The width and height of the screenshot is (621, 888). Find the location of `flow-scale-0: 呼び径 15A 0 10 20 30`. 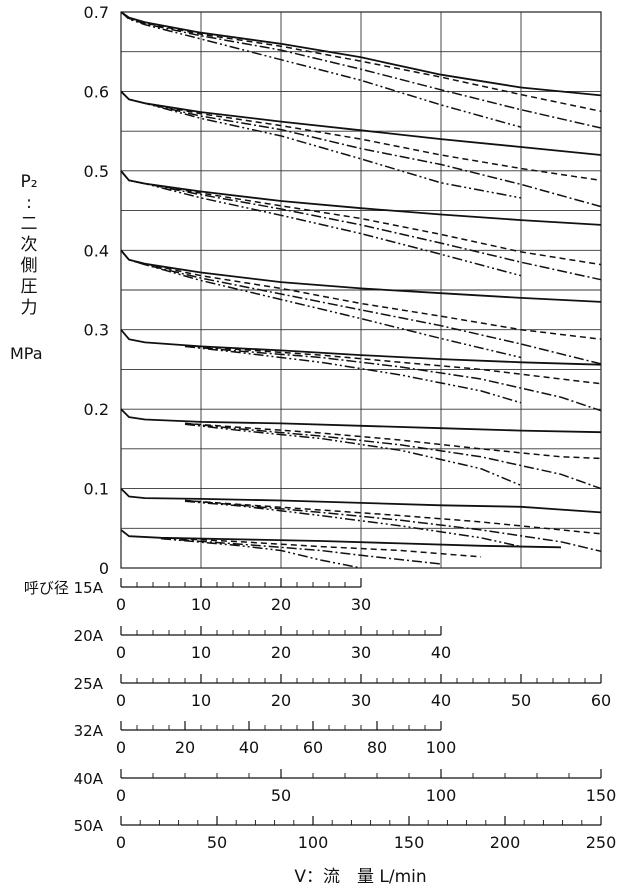

flow-scale-0: 呼び径 15A 0 10 20 30 is located at coordinates (197, 596).